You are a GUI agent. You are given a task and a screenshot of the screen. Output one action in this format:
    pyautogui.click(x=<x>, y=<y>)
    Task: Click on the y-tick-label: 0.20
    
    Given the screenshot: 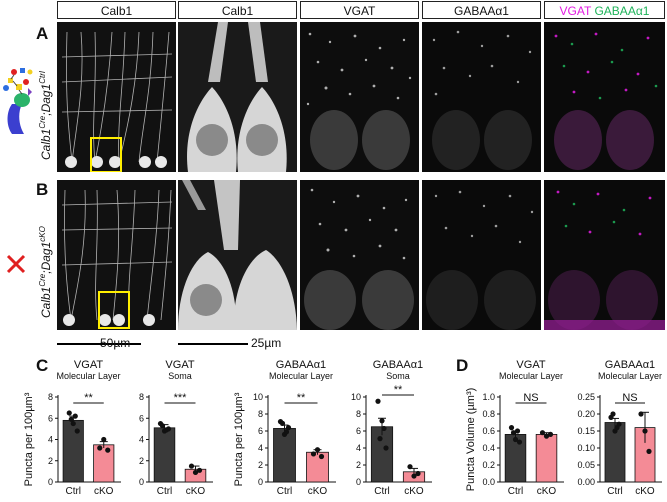 What is the action you would take?
    pyautogui.click(x=586, y=414)
    